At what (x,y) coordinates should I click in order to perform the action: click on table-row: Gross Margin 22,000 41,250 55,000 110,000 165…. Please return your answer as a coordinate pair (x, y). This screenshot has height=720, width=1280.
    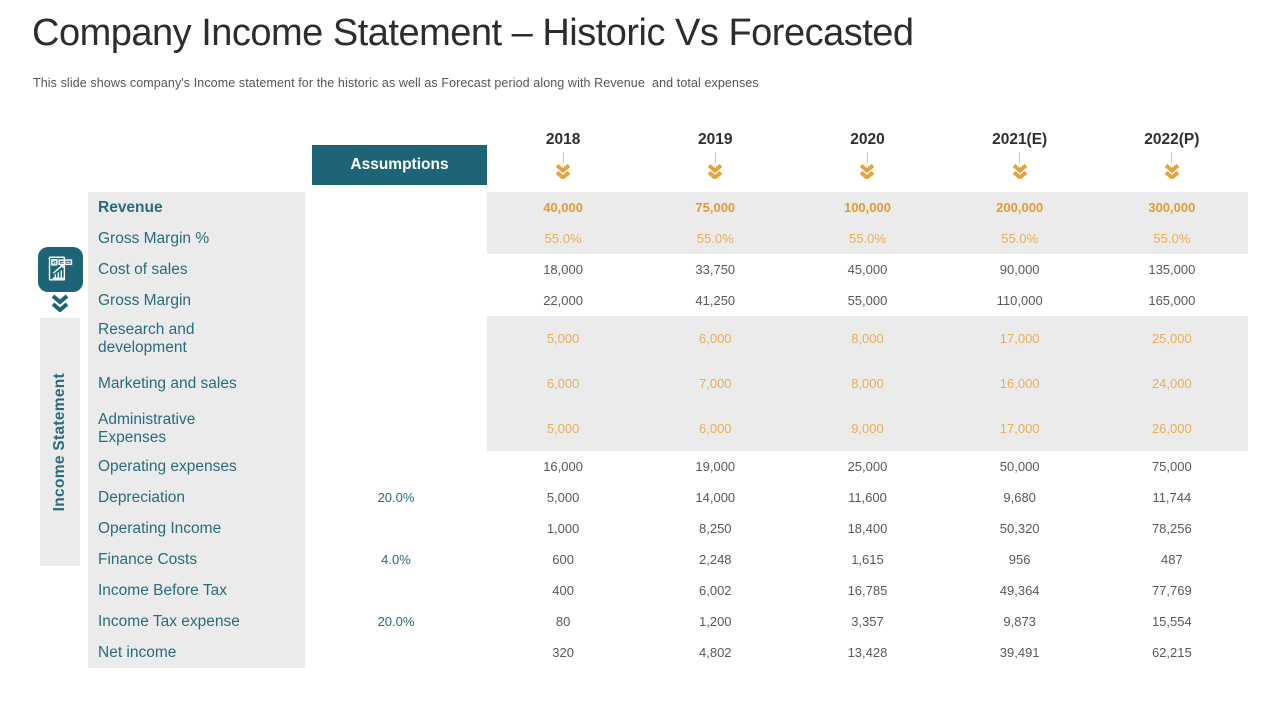
    Looking at the image, I should click on (668, 300).